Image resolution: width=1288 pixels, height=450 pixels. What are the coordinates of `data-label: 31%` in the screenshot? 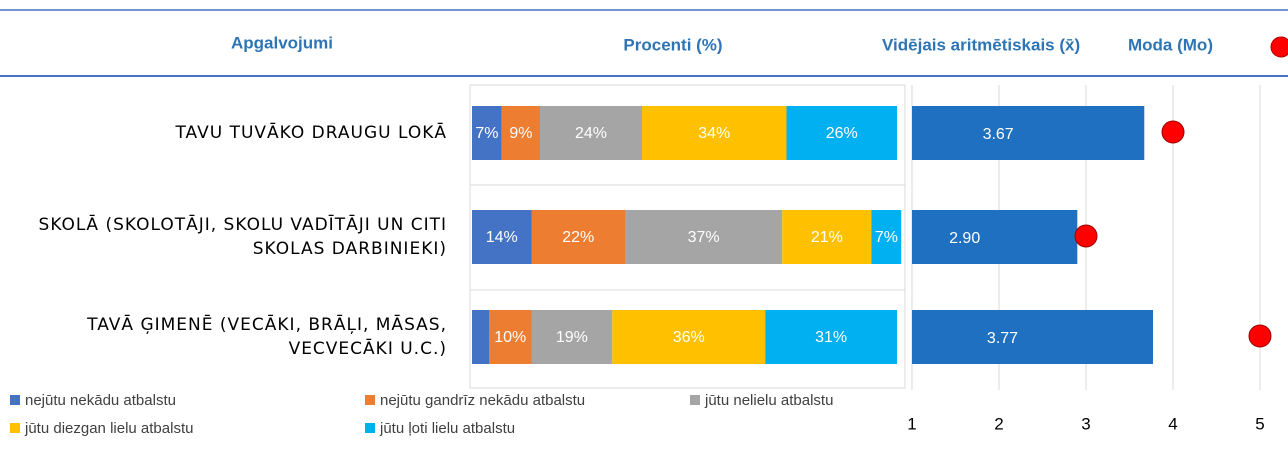 It's located at (831, 337).